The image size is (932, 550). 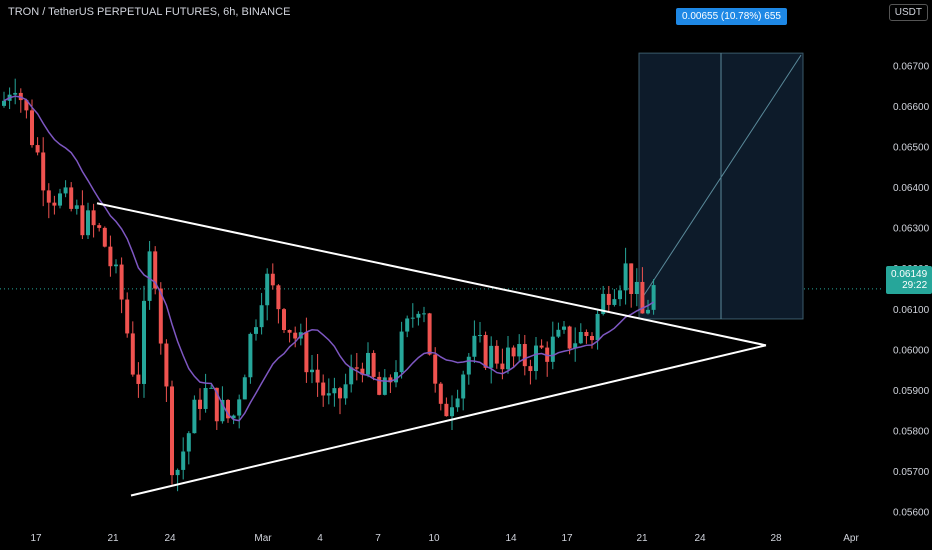 I want to click on y-tick-label: 0.06400, so click(x=911, y=188).